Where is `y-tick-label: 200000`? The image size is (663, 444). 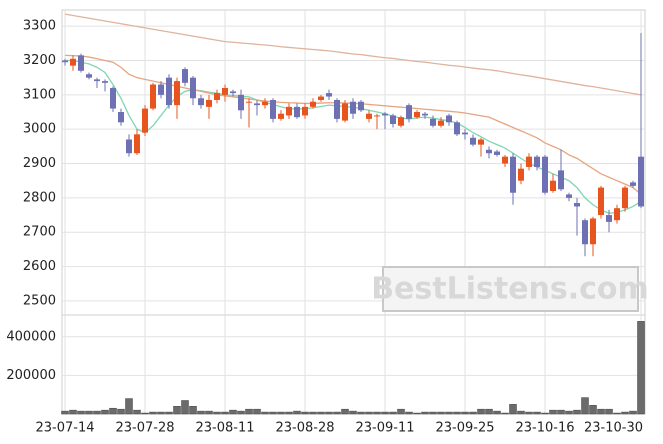 y-tick-label: 200000 is located at coordinates (31, 375).